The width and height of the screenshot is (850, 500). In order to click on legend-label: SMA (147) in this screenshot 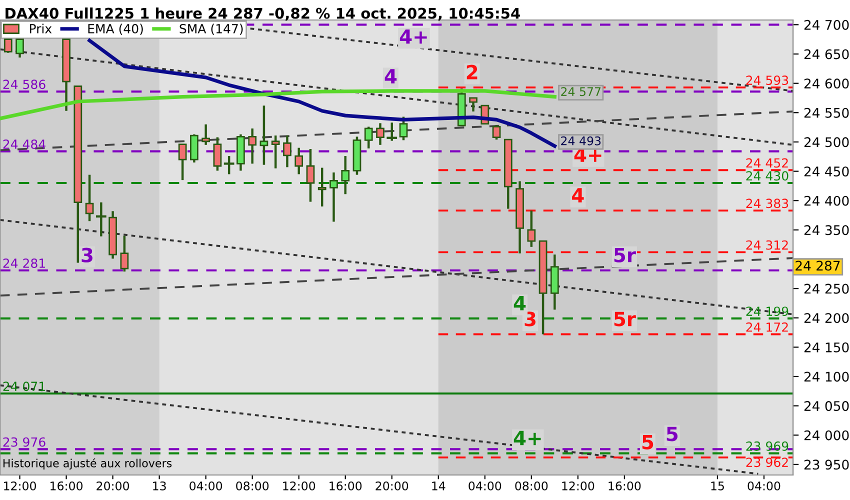, I will do `click(211, 29)`.